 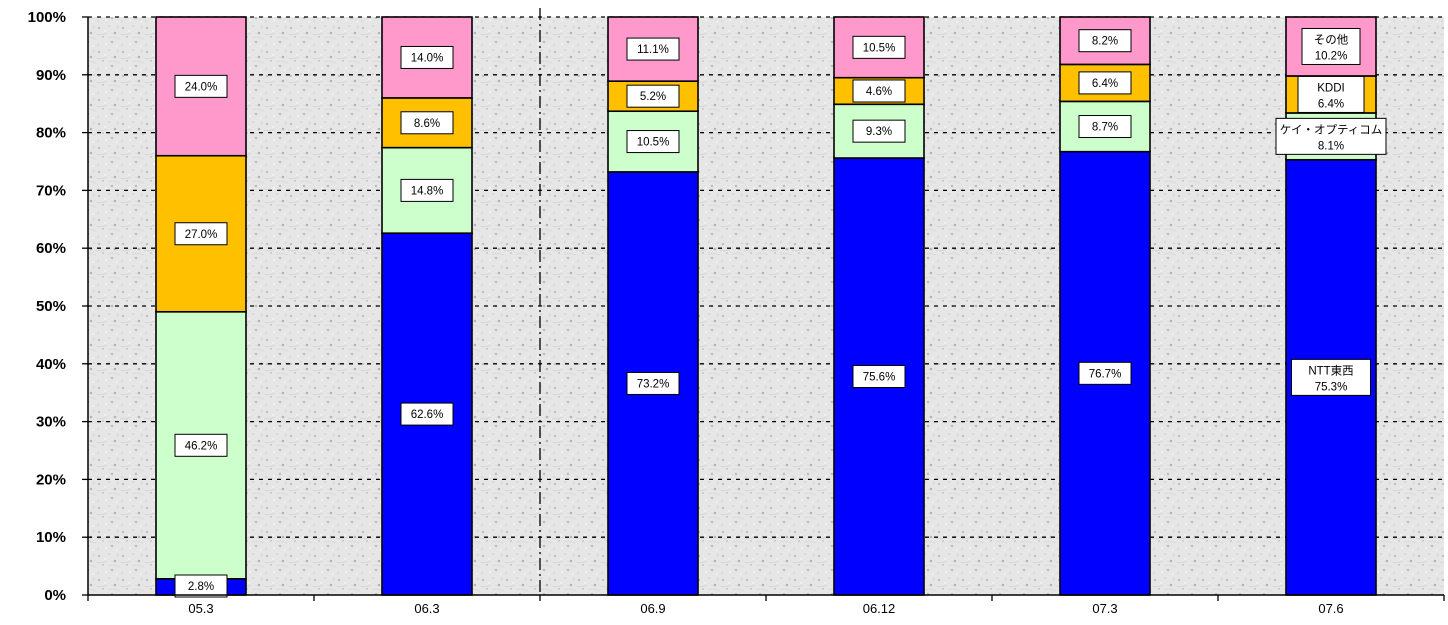 What do you see at coordinates (51, 422) in the screenshot?
I see `y-tick-label: 30%` at bounding box center [51, 422].